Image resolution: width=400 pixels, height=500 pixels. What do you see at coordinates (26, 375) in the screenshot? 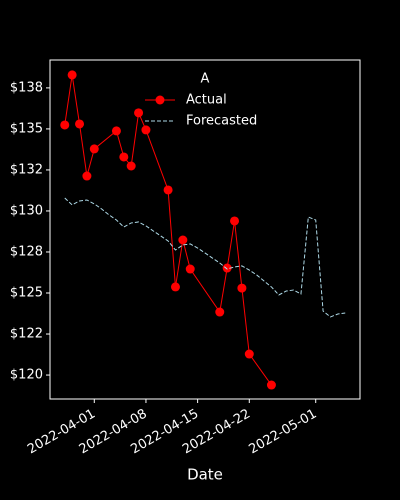
I see `y-tick-label: $120` at bounding box center [26, 375].